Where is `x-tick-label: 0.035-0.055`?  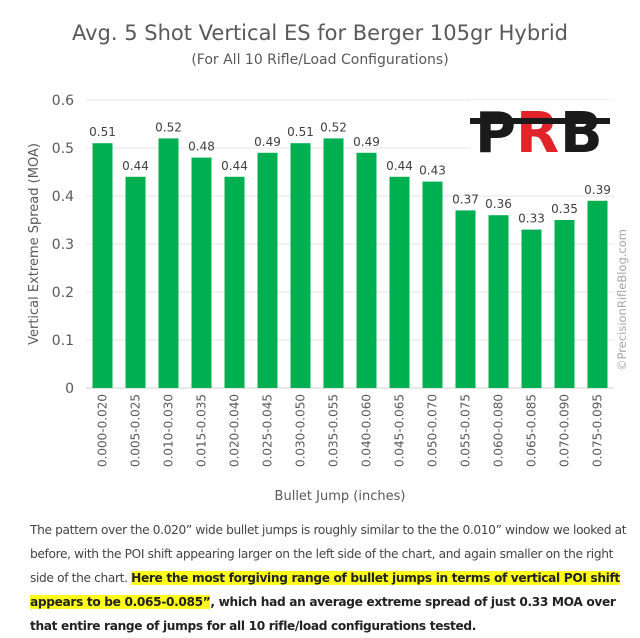 x-tick-label: 0.035-0.055 is located at coordinates (334, 430).